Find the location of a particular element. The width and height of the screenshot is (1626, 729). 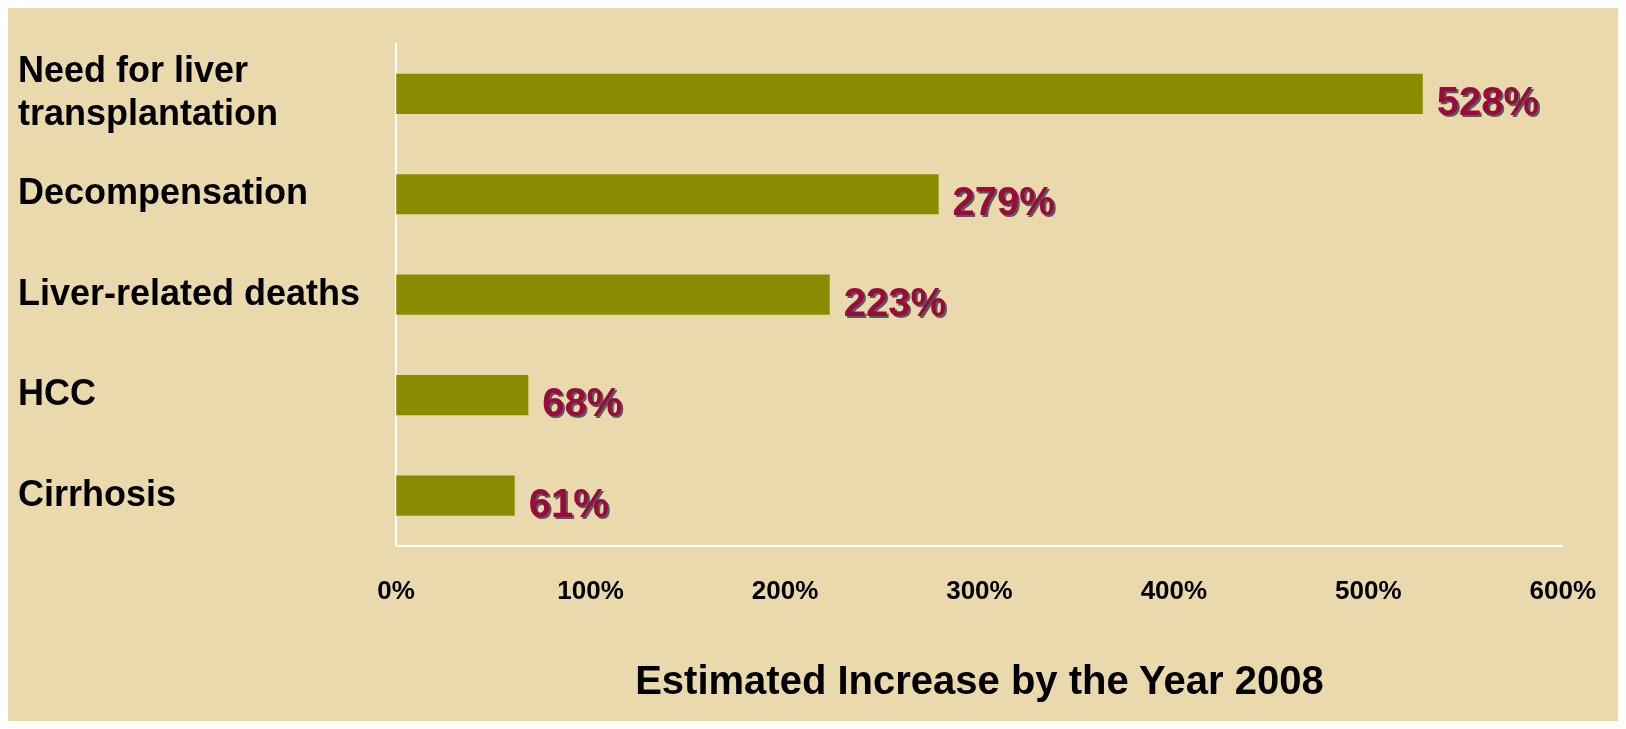

x-axis-title: Estimated Increase by the Year 2008 is located at coordinates (979, 680).